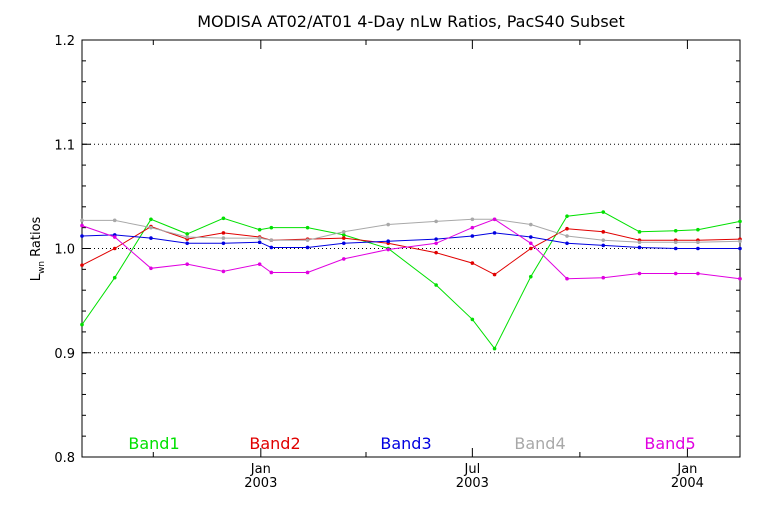  Describe the element at coordinates (405, 443) in the screenshot. I see `legend-band3: Band3` at that location.